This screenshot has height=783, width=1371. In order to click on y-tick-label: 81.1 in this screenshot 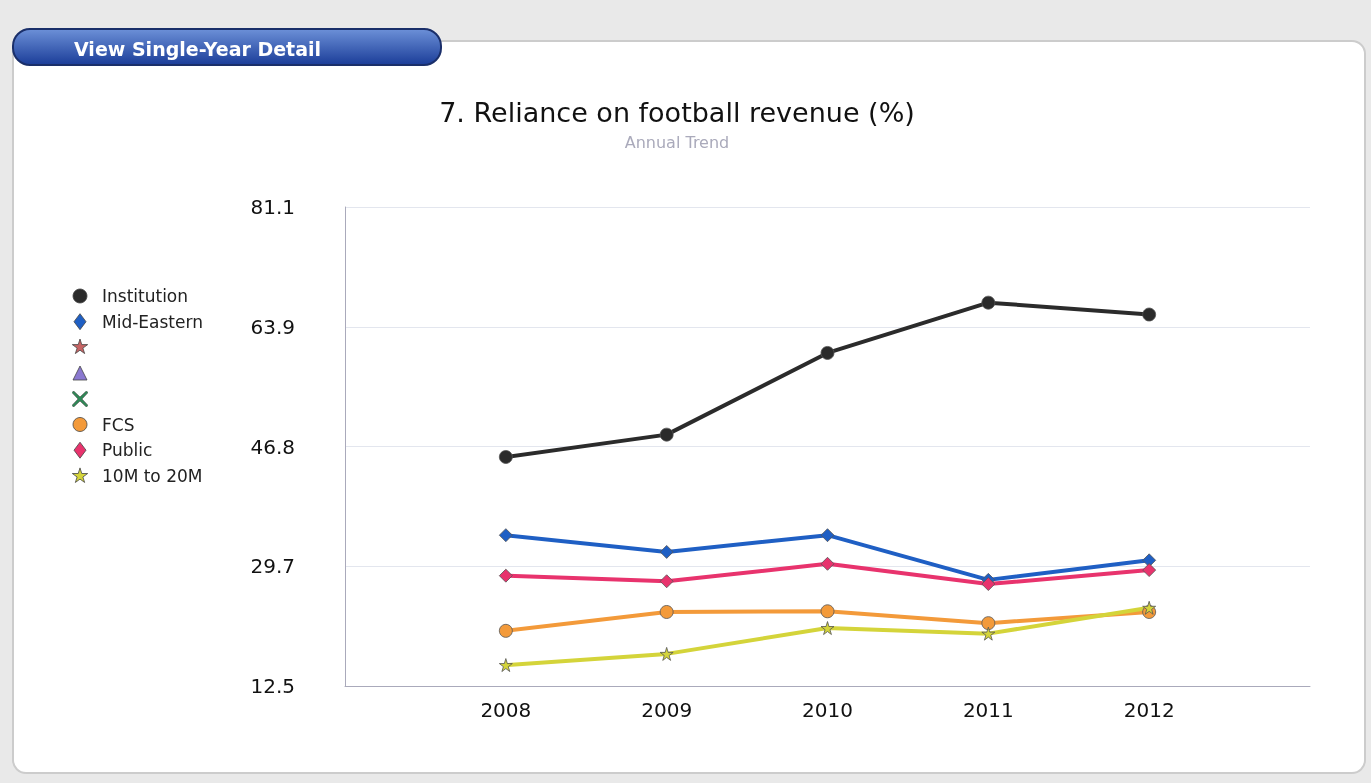, I will do `click(272, 207)`.